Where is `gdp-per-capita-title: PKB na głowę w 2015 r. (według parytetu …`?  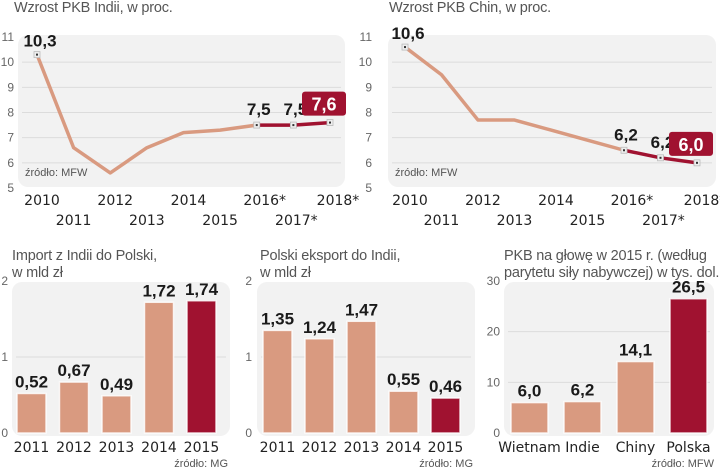
gdp-per-capita-title: PKB na głowę w 2015 r. (według parytetu … is located at coordinates (611, 265).